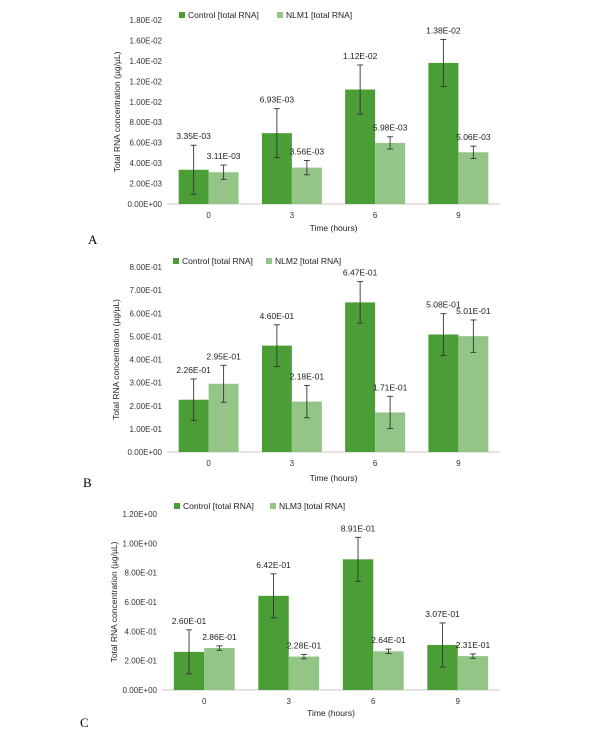 This screenshot has height=730, width=592. Describe the element at coordinates (473, 645) in the screenshot. I see `data-label: 2.31E-01` at that location.